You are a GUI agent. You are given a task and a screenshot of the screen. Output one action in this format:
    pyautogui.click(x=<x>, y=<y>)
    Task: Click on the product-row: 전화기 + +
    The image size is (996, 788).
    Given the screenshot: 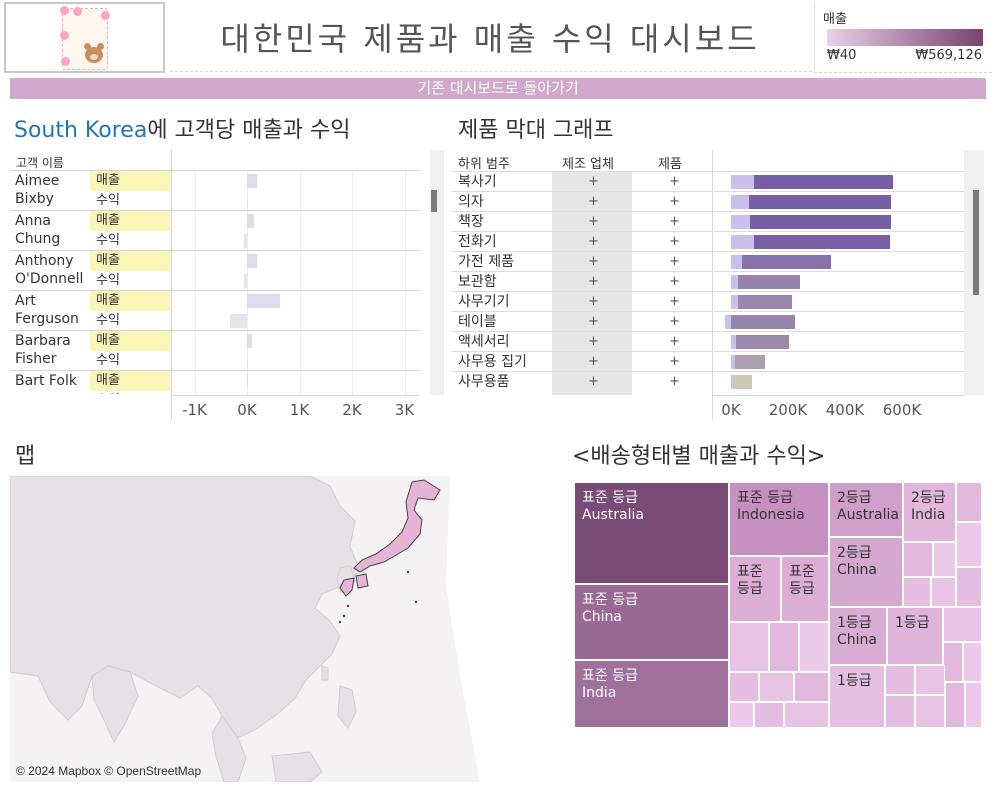 What is the action you would take?
    pyautogui.click(x=708, y=241)
    